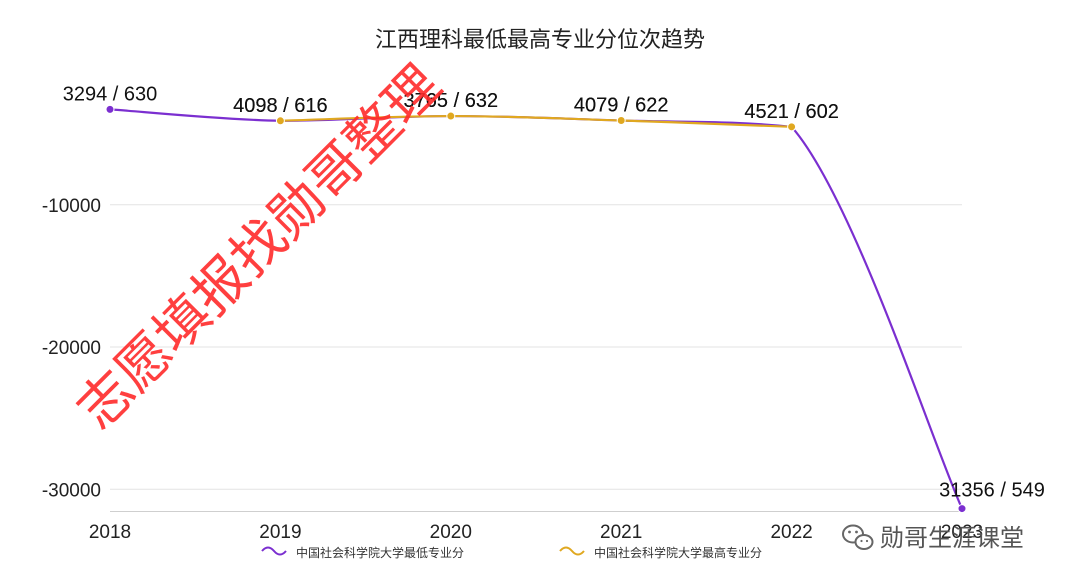  I want to click on data-label: 4521 / 602, so click(791, 112).